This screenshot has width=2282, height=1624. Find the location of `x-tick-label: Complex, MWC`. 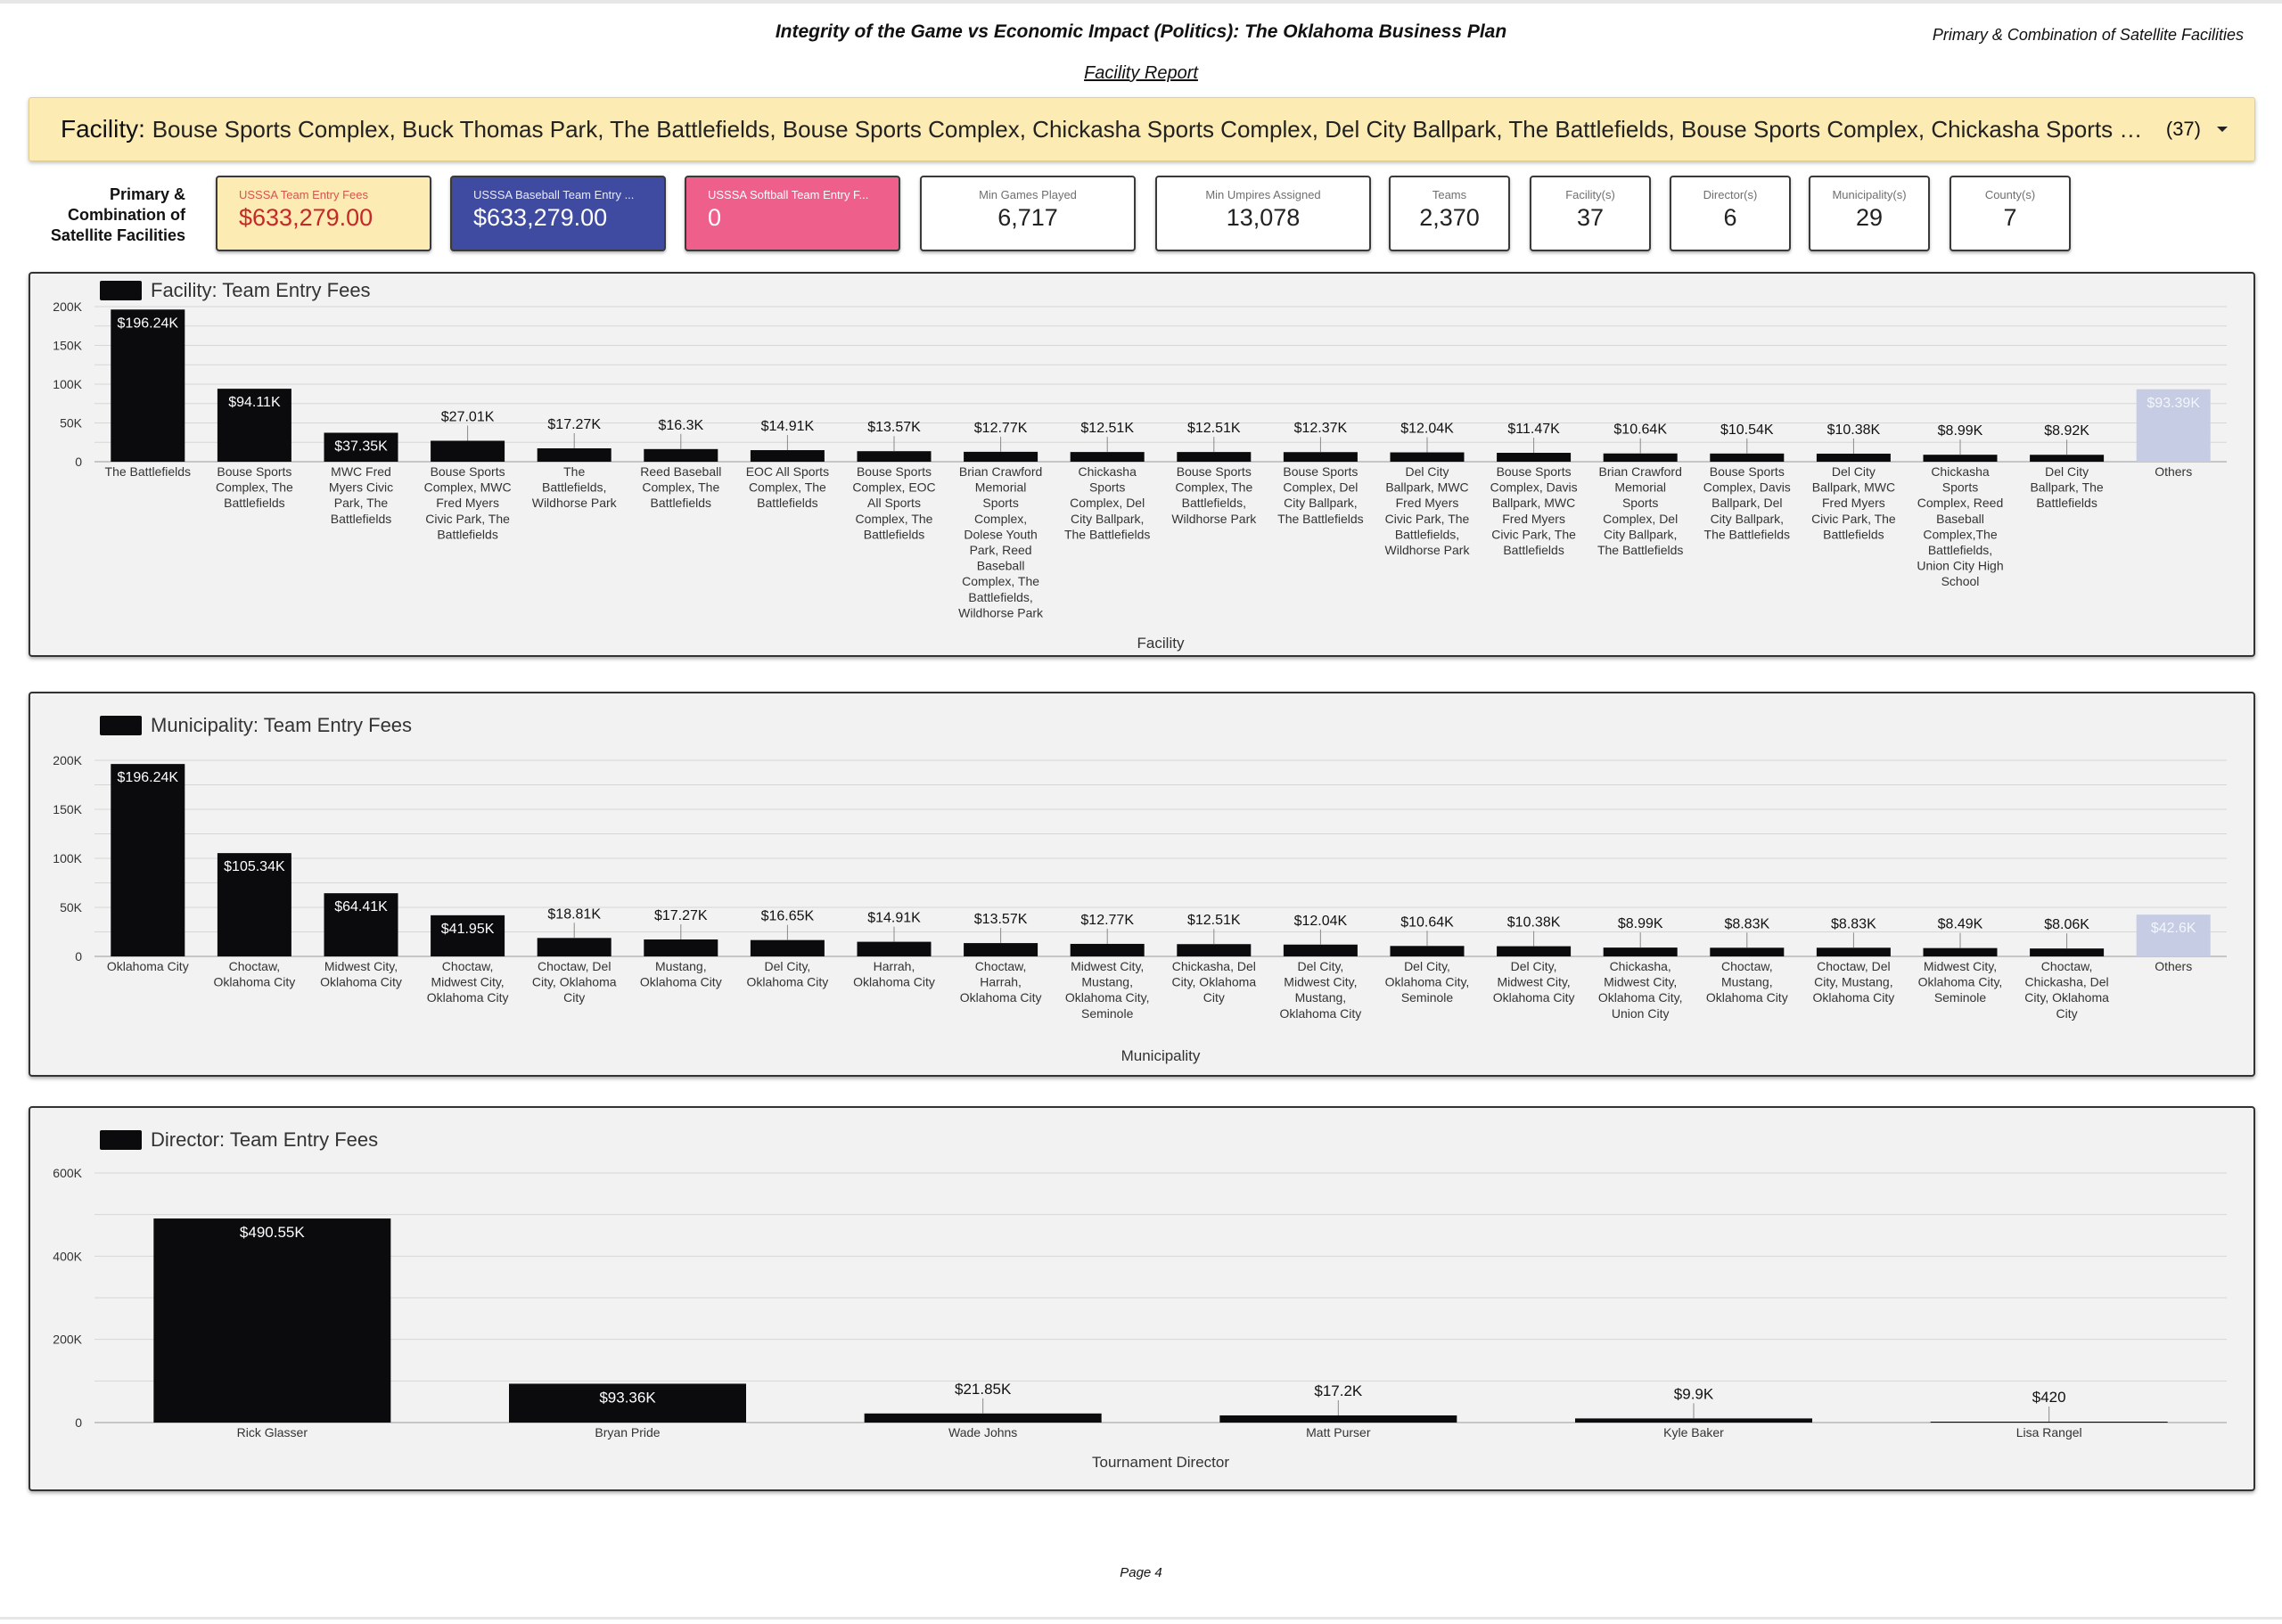

x-tick-label: Complex, MWC is located at coordinates (468, 487).